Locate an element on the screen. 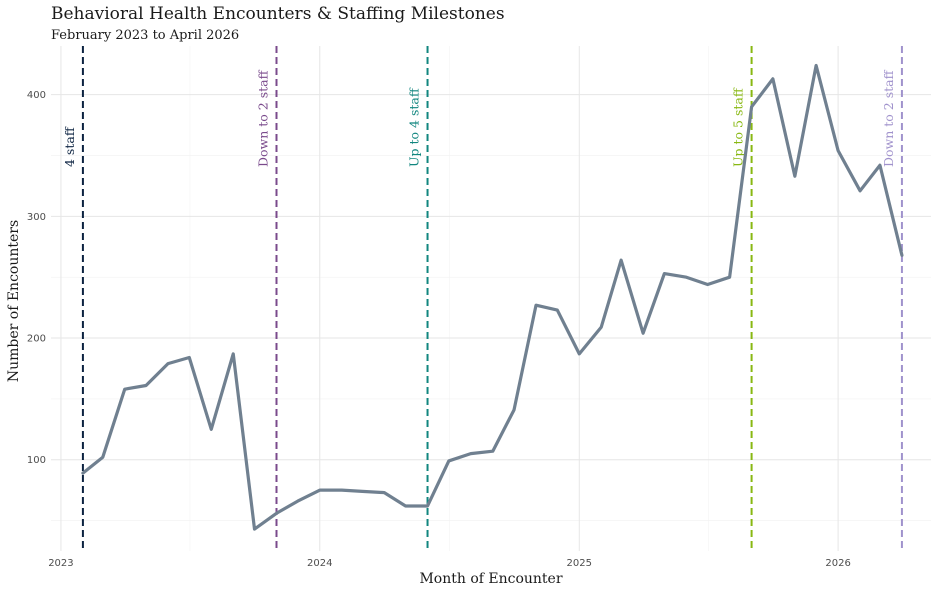 The image size is (939, 594). x-tick-label: 2026 is located at coordinates (837, 563).